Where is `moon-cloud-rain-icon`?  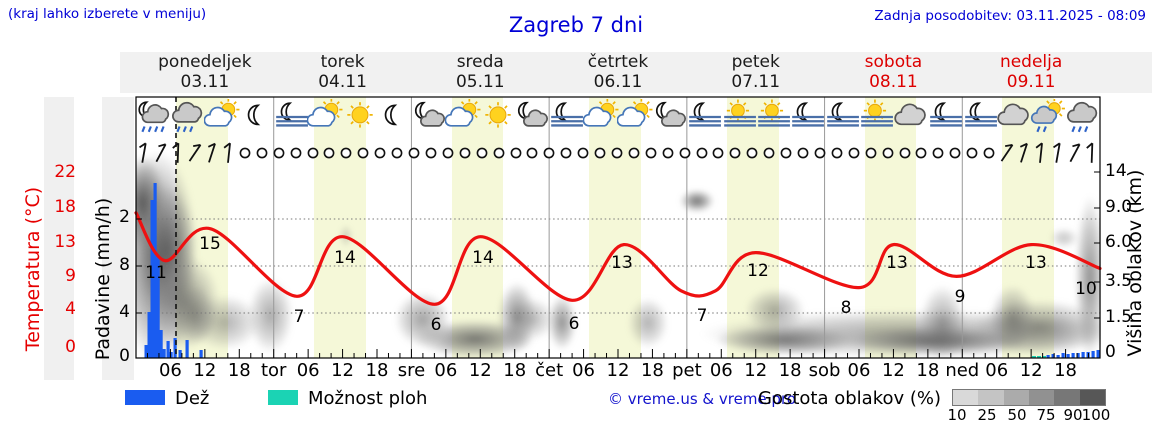 moon-cloud-rain-icon is located at coordinates (154, 117).